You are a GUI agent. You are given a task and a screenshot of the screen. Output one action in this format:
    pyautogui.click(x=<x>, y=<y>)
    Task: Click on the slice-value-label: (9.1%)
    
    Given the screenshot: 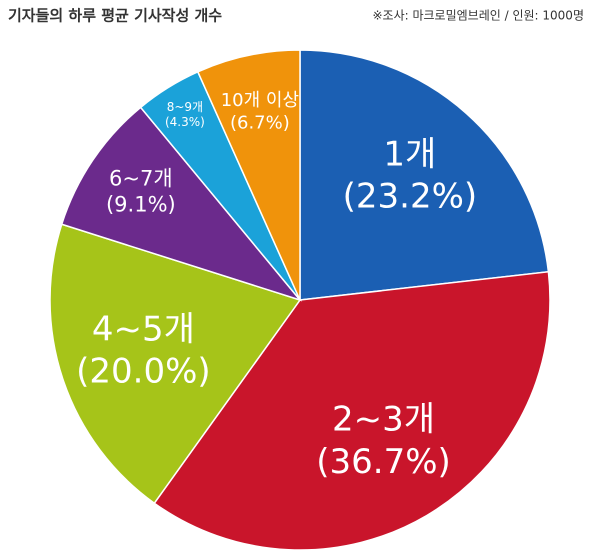 What is the action you would take?
    pyautogui.click(x=141, y=205)
    